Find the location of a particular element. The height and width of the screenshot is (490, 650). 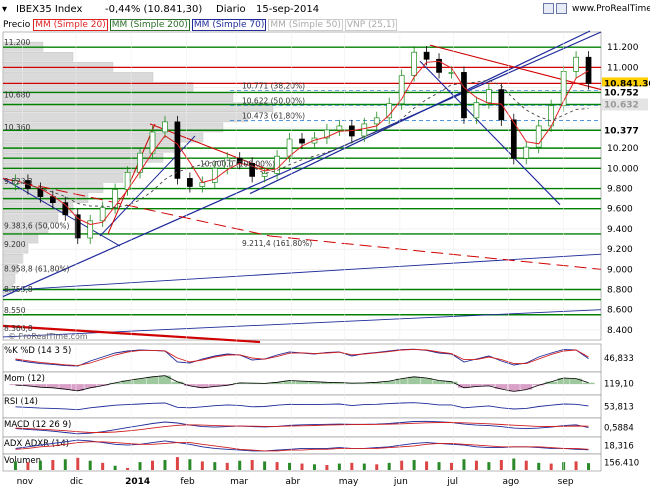

level-label: 8.550 is located at coordinates (15, 310).